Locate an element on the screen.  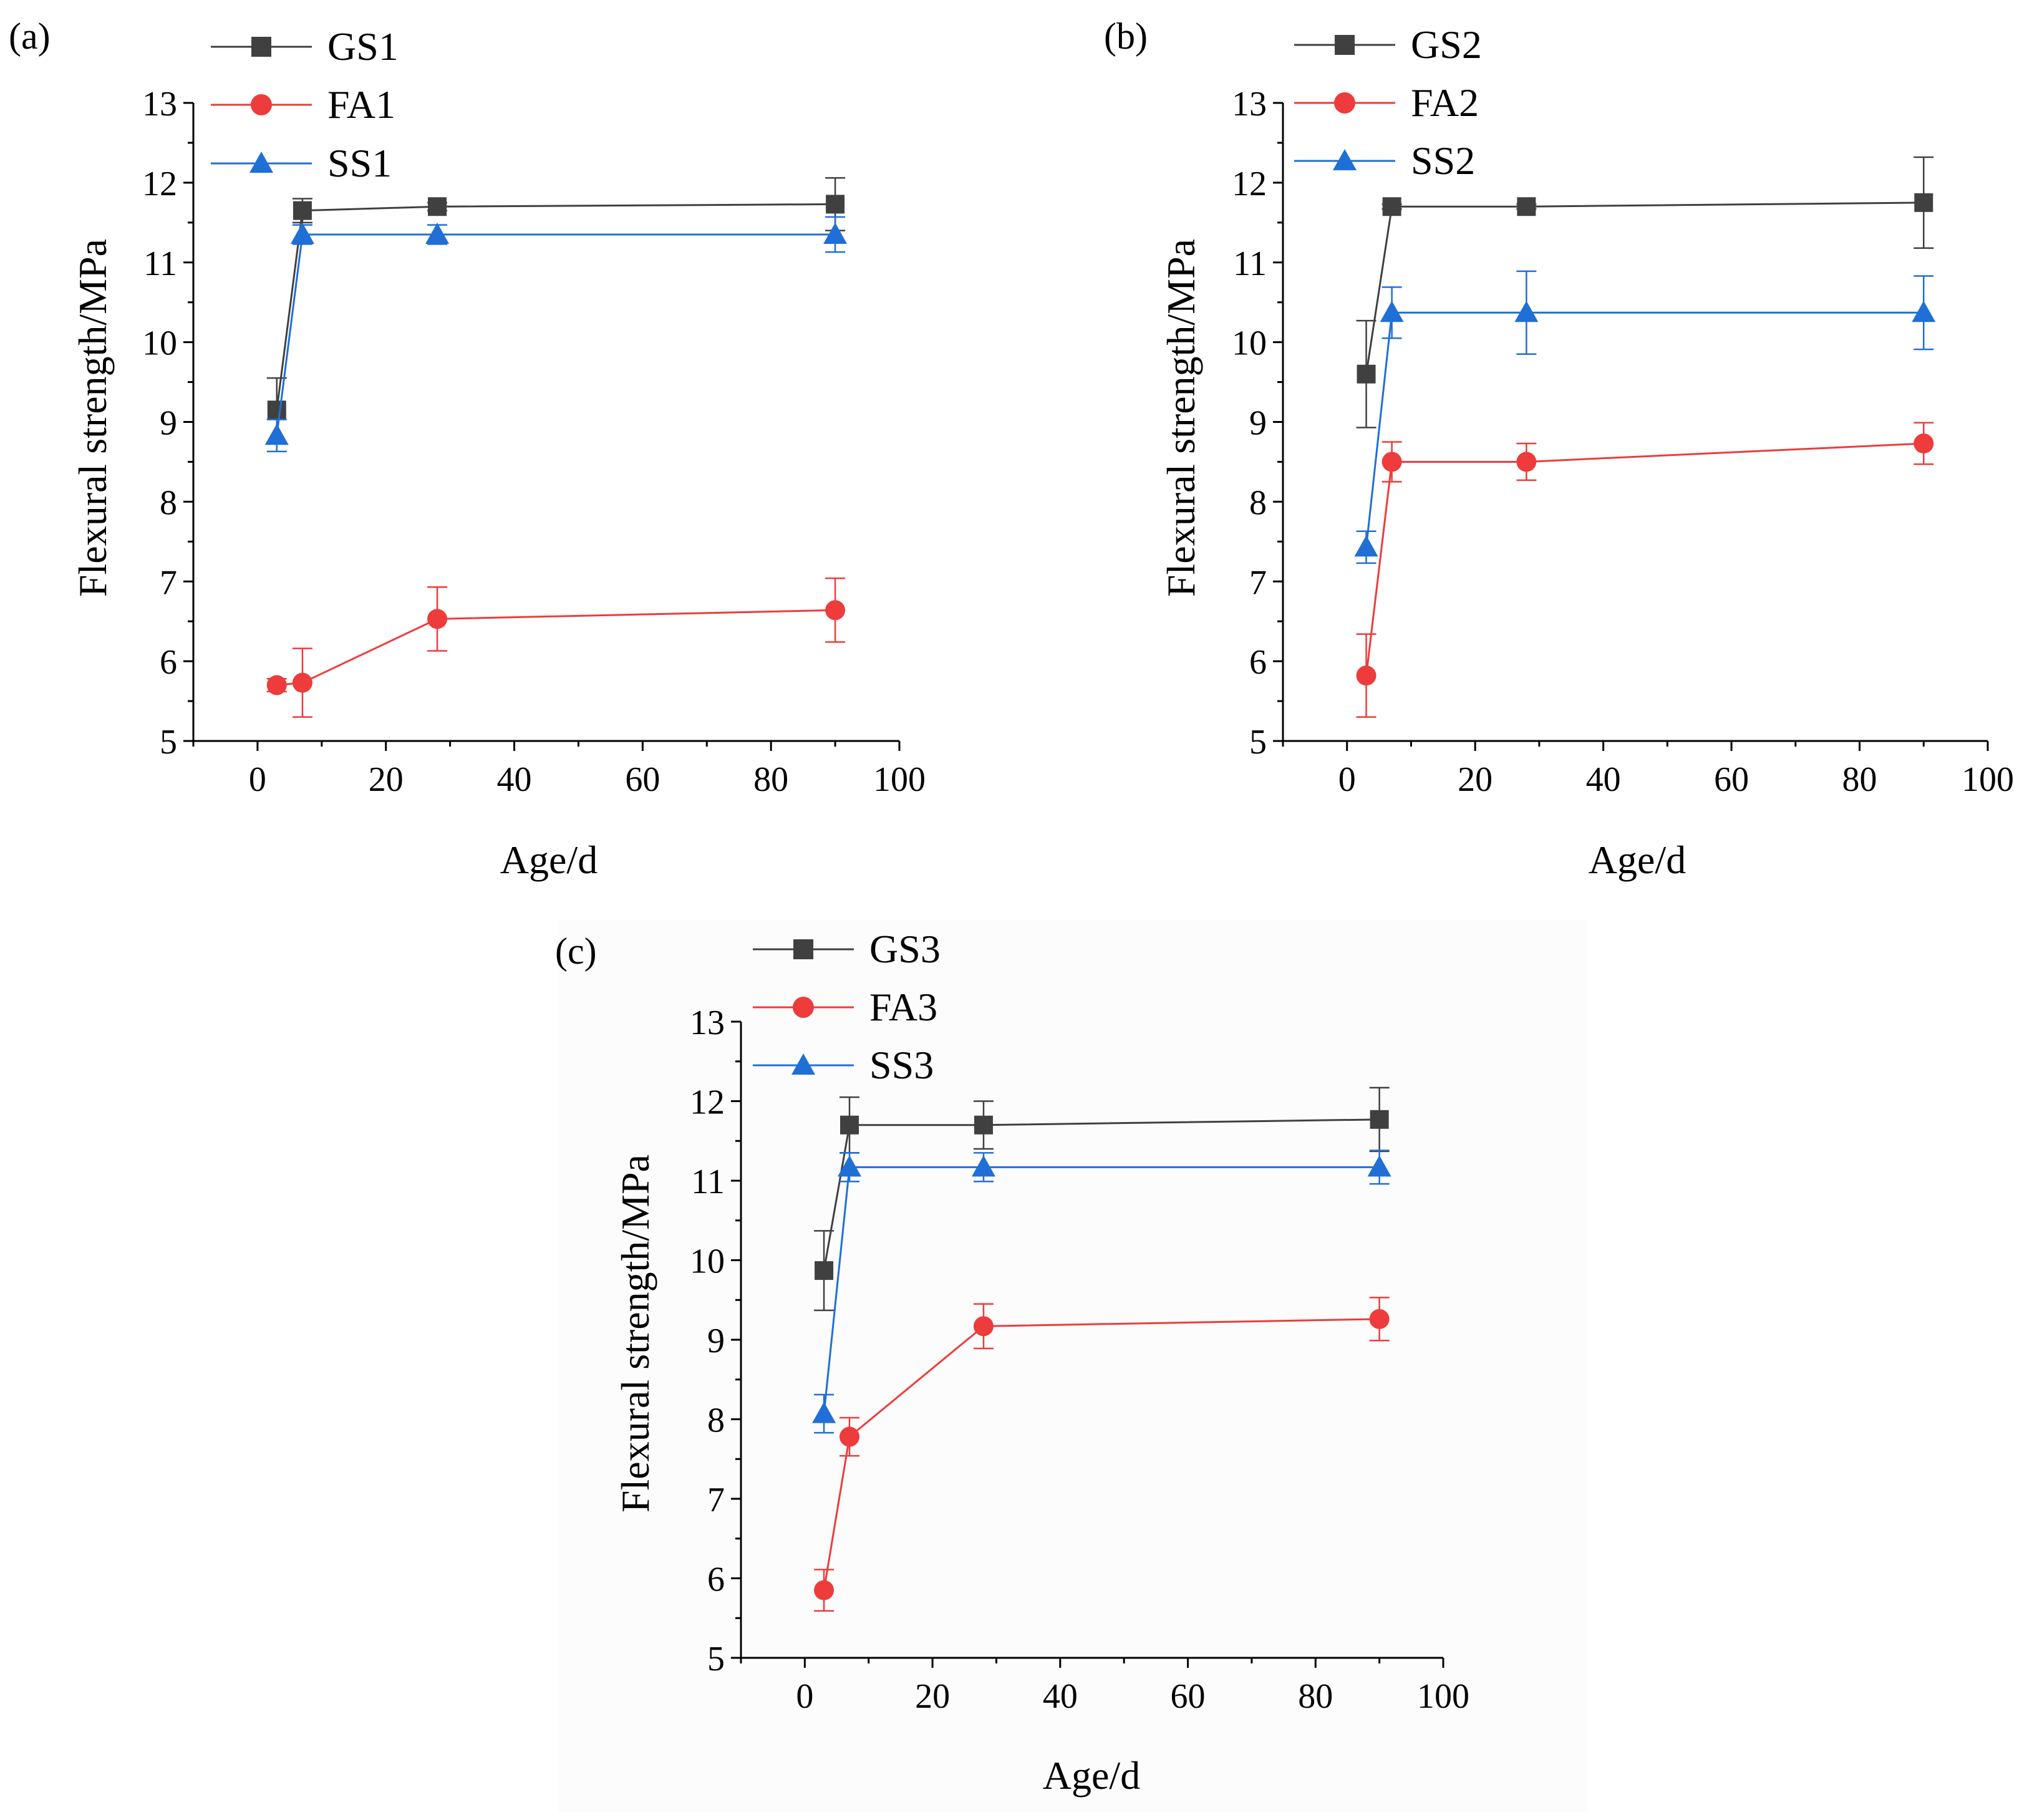
legend-label: GS1 is located at coordinates (363, 47).